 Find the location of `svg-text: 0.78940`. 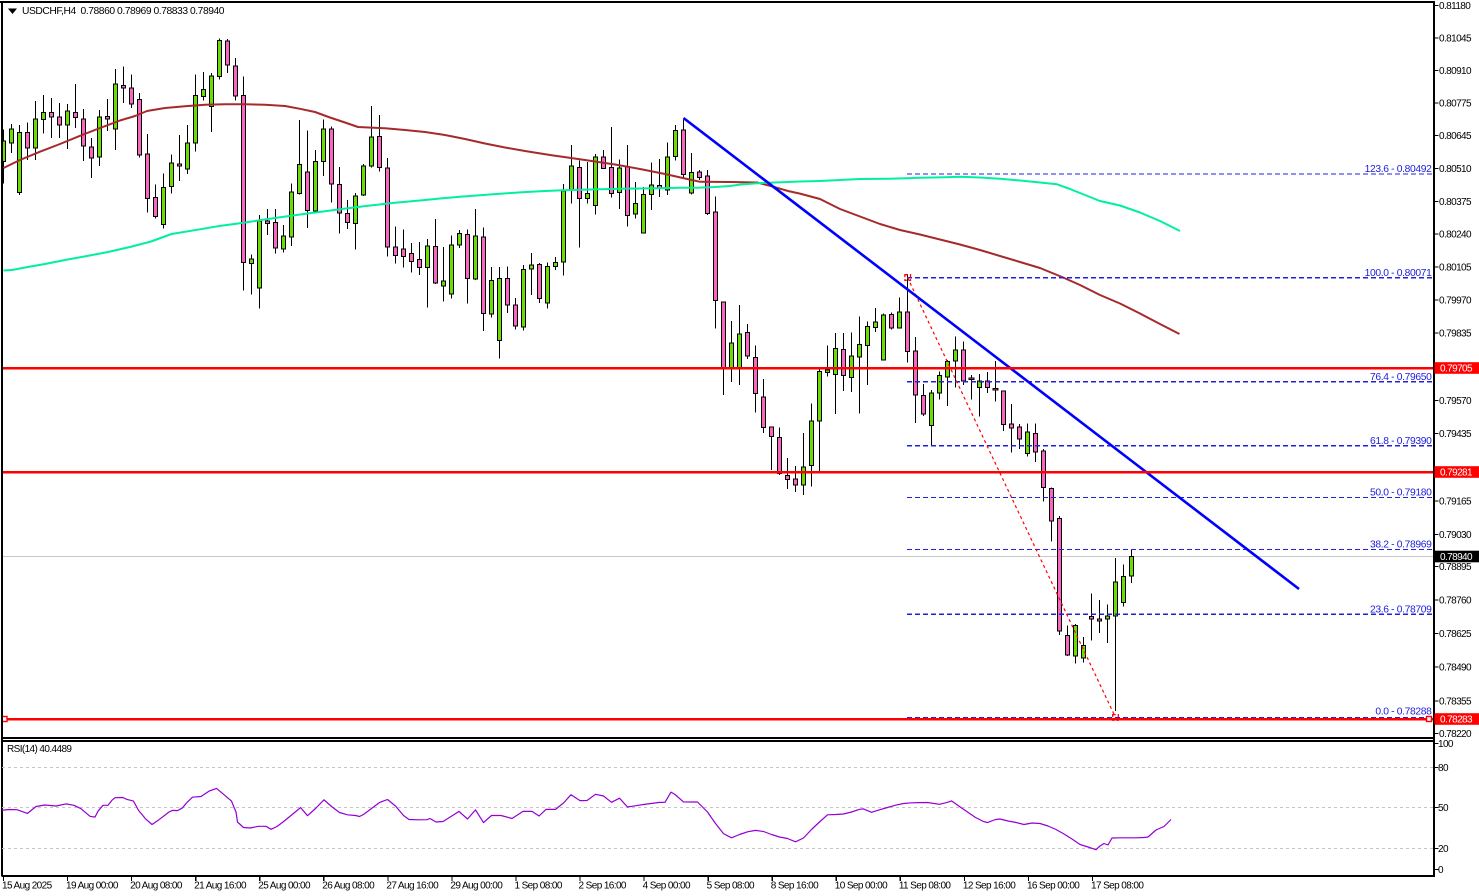

svg-text: 0.78940 is located at coordinates (1456, 557).